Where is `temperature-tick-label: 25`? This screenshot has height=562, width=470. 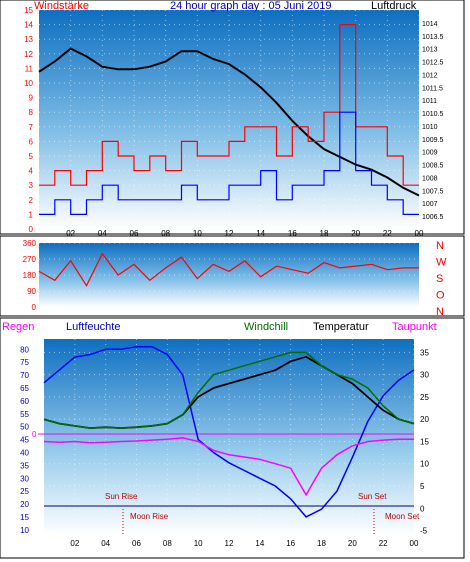
temperature-tick-label: 25 is located at coordinates (424, 397).